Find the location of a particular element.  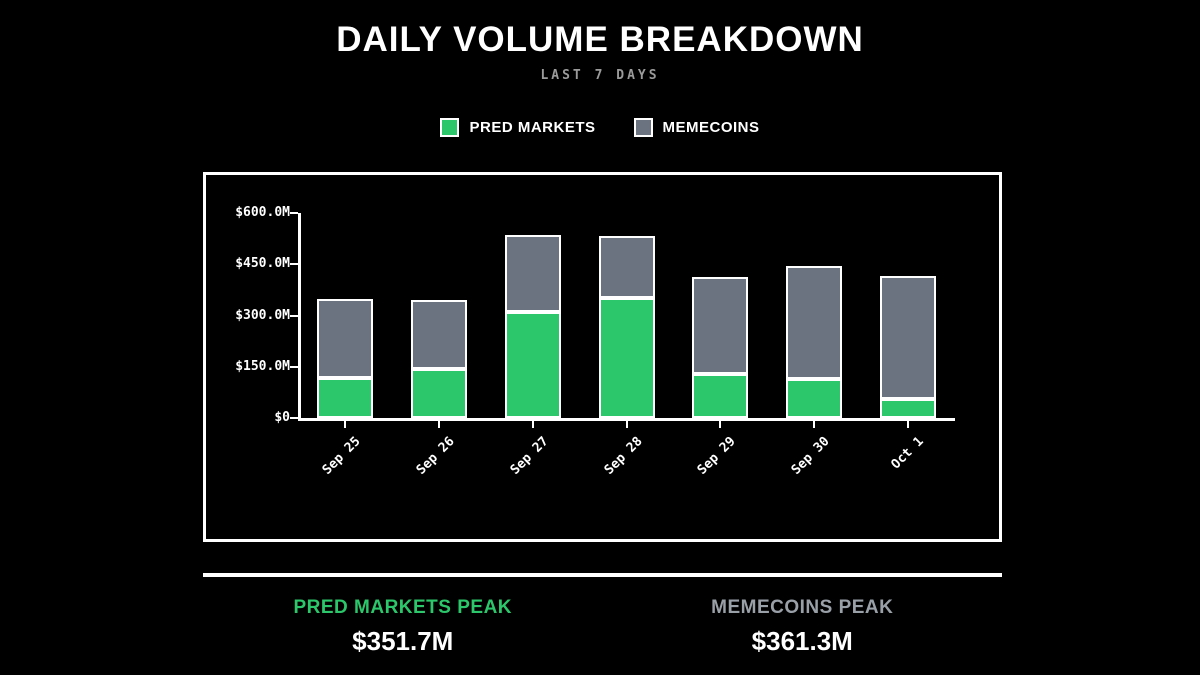

pred-markets-peak-label: PRED MARKETS PEAK is located at coordinates (403, 607).